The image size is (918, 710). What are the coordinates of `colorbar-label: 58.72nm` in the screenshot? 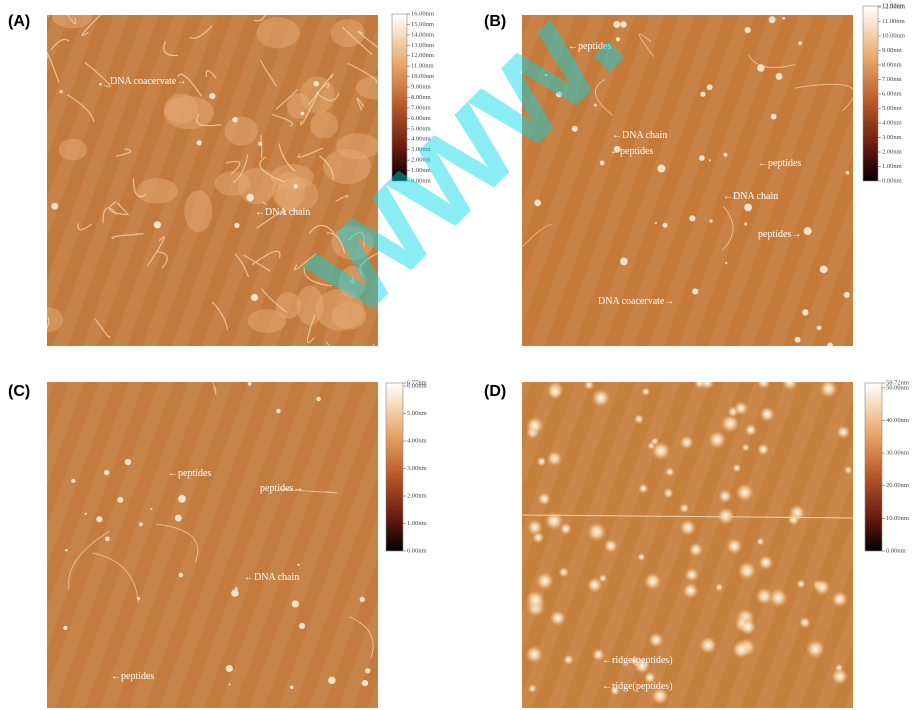 It's located at (897, 382).